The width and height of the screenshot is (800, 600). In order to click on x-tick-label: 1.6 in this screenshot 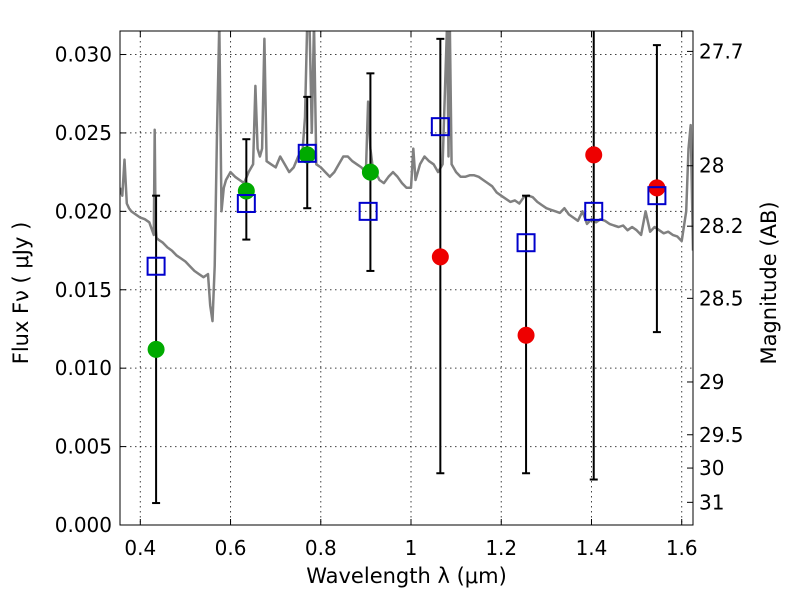, I will do `click(682, 548)`.